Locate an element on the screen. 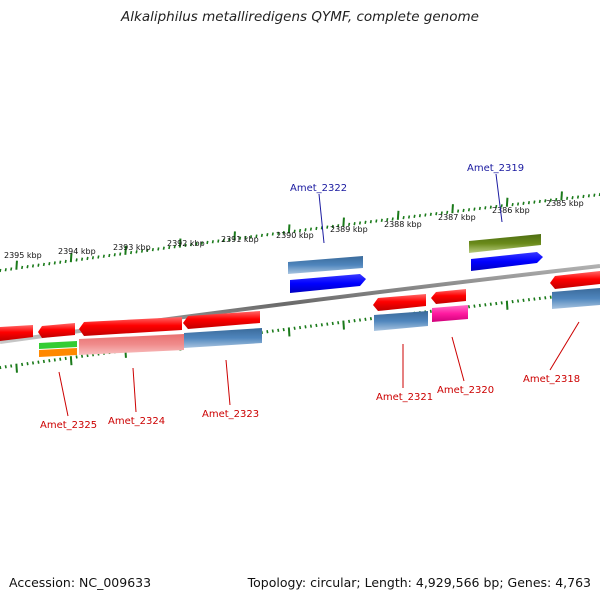 This screenshot has width=600, height=600. gene-label-amet-2325: Amet_2325 is located at coordinates (68, 425).